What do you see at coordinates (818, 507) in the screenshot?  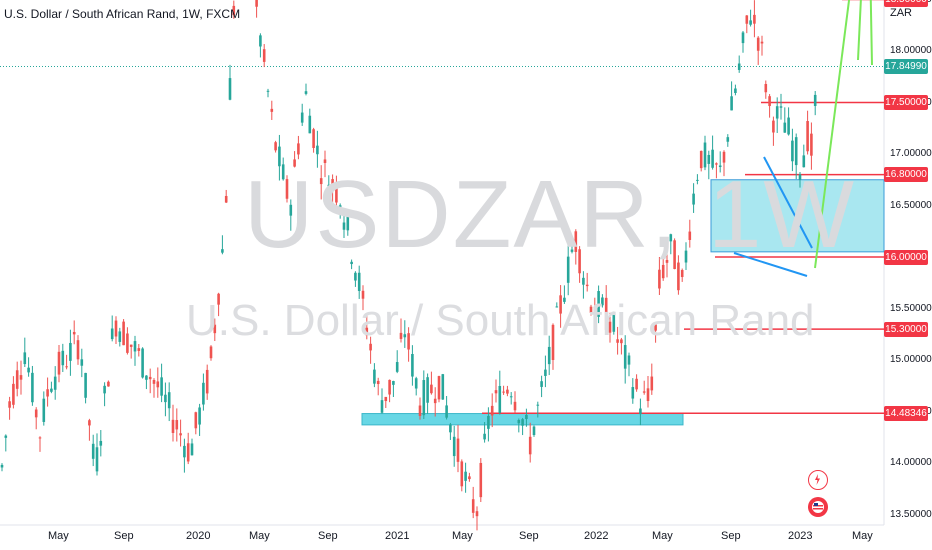 I see `flag-icon` at bounding box center [818, 507].